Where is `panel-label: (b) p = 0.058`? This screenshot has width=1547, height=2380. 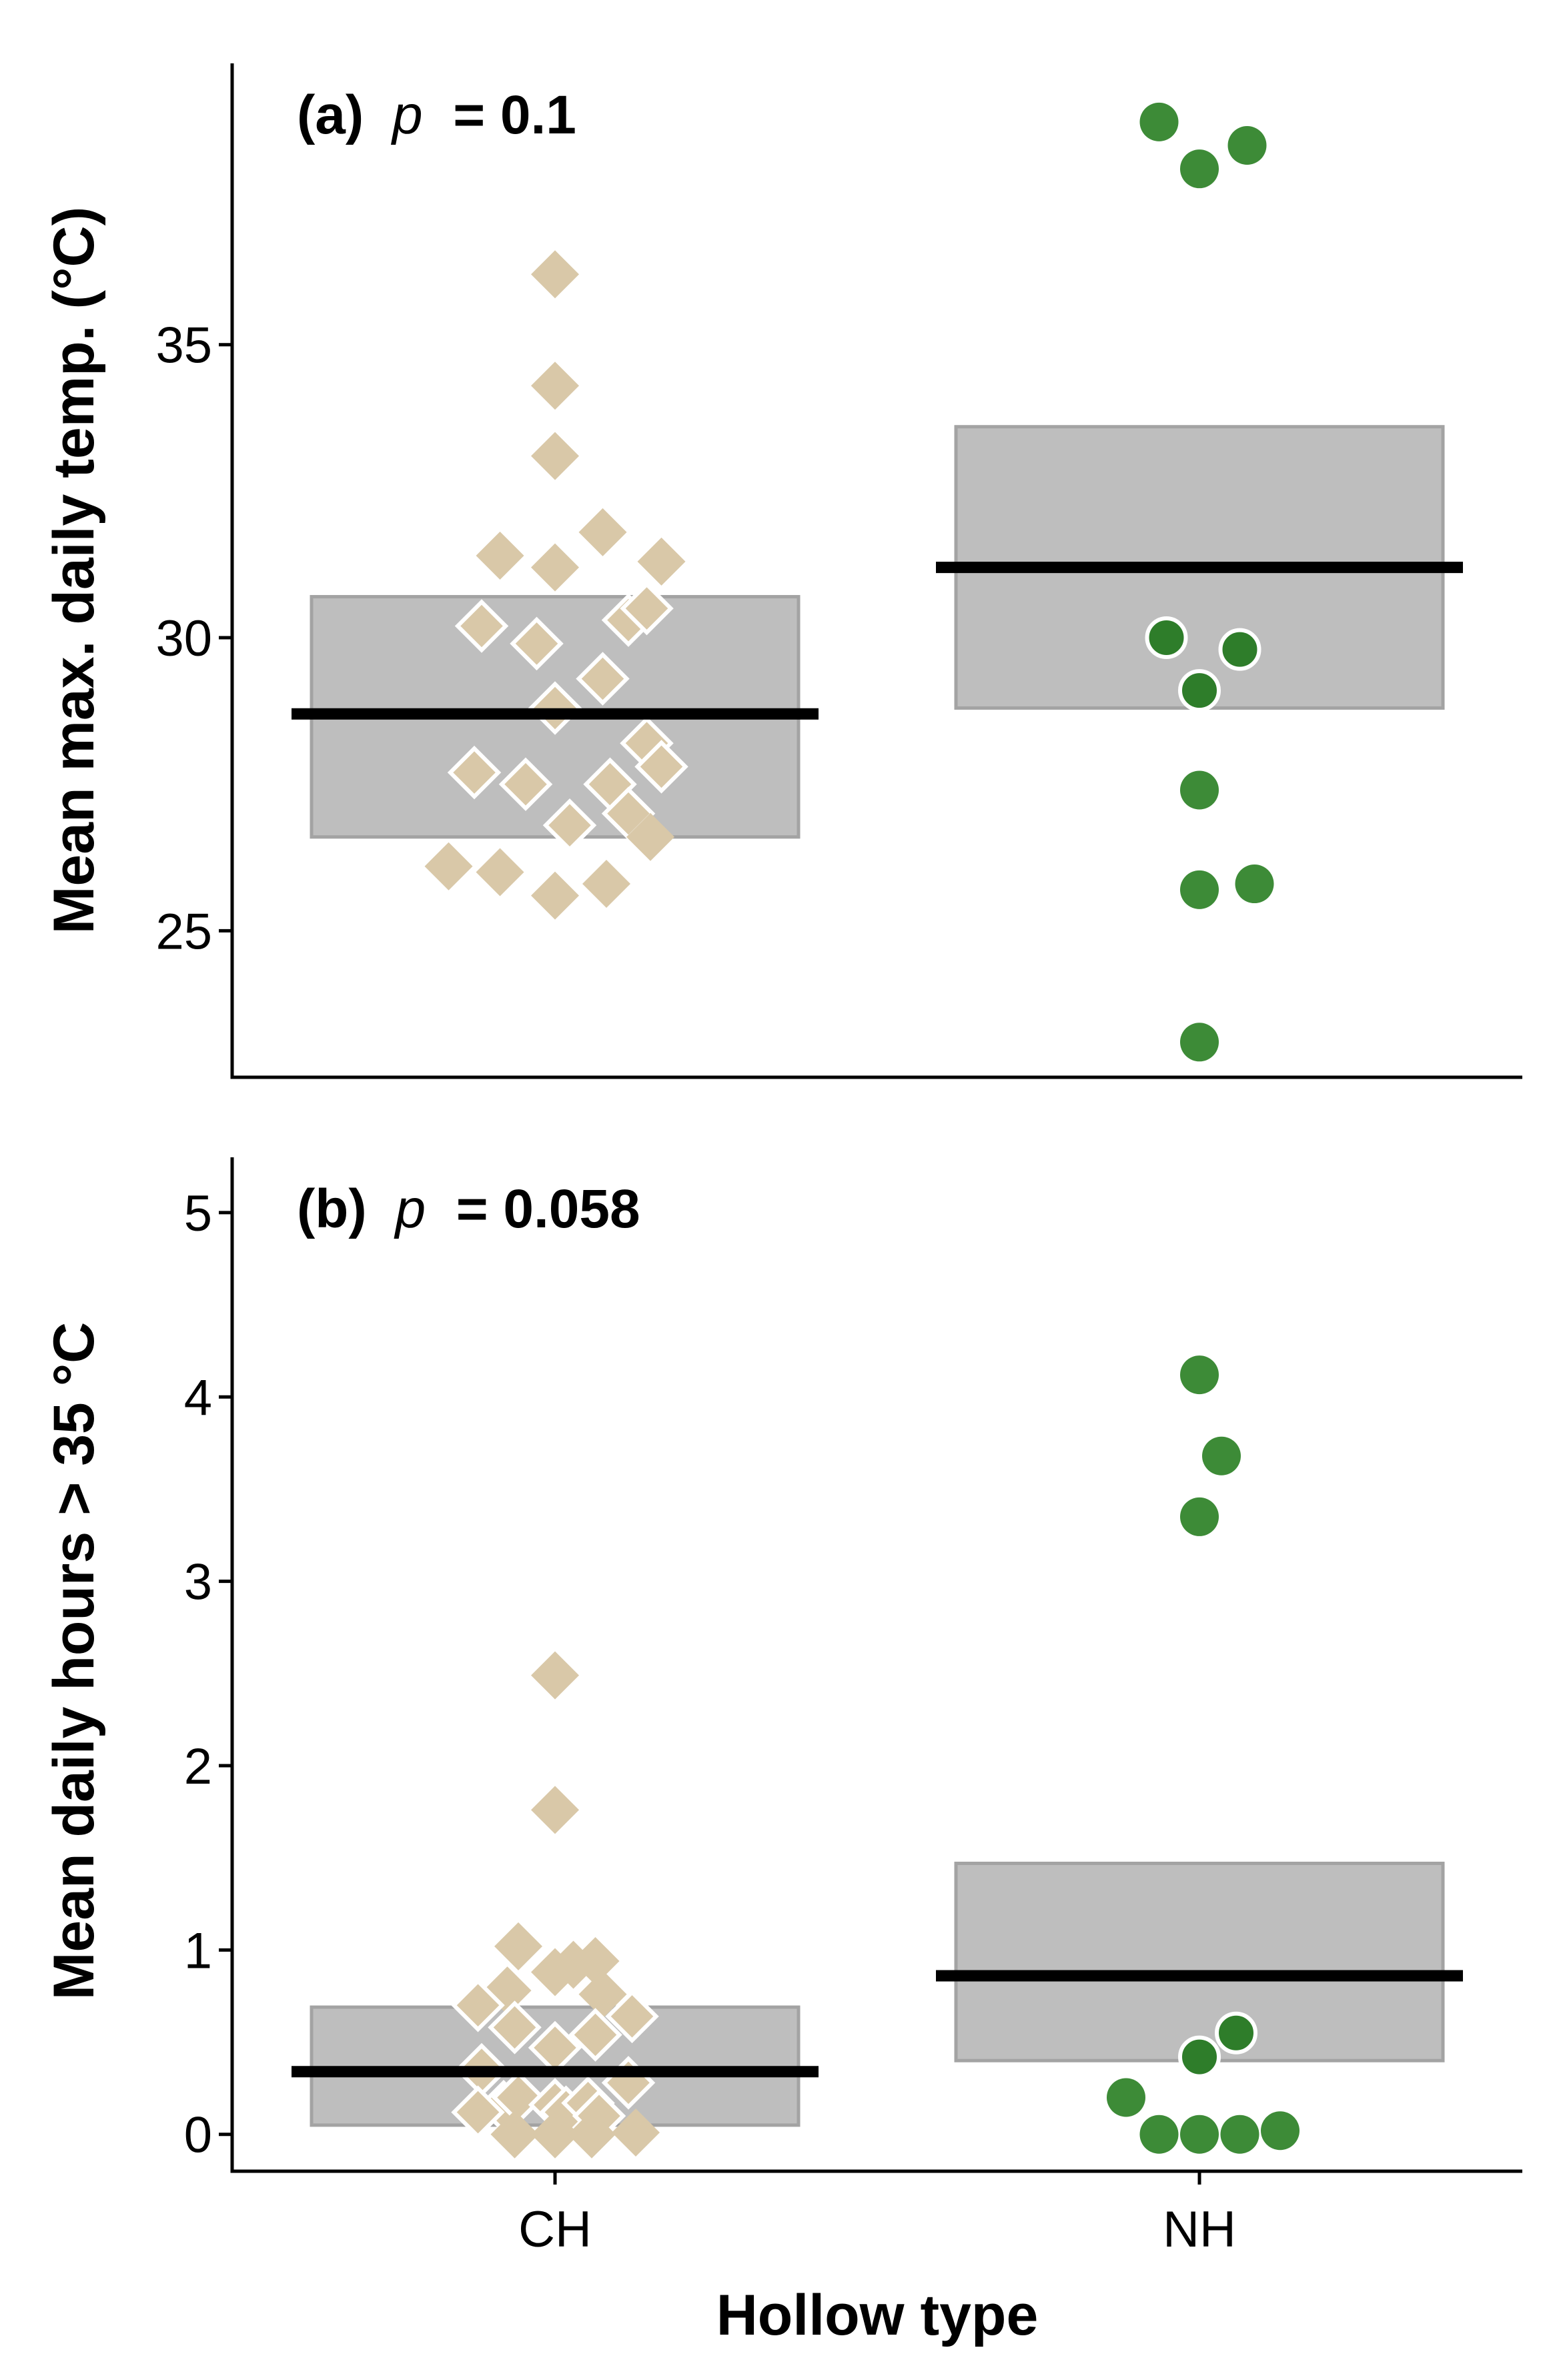
panel-label: (b) p = 0.058 is located at coordinates (469, 1209).